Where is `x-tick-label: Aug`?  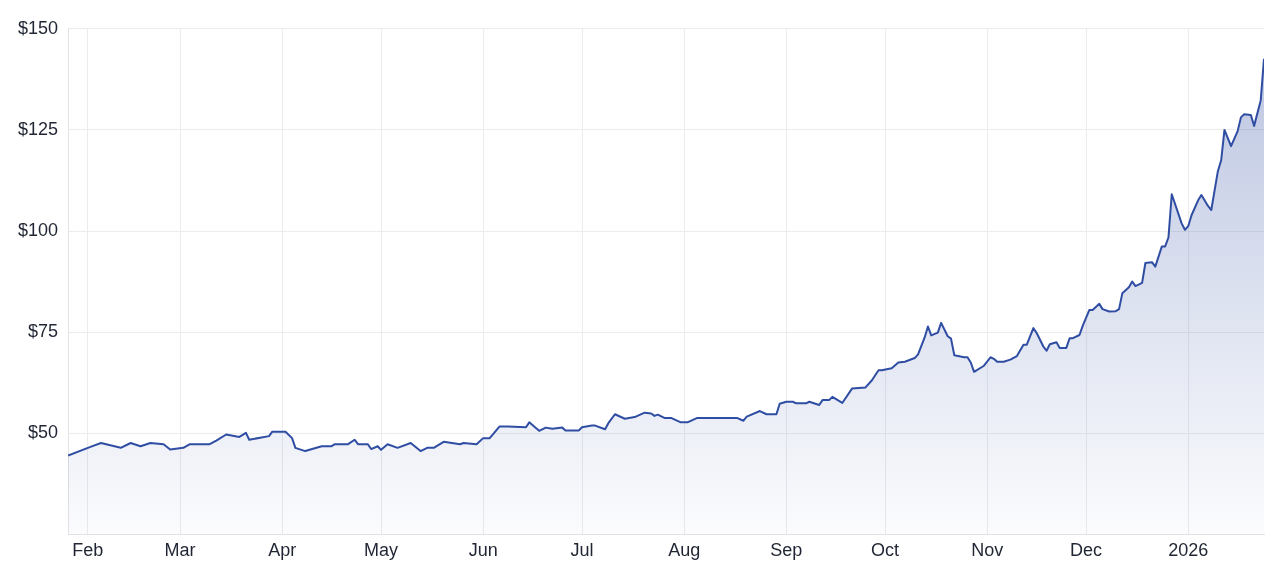 x-tick-label: Aug is located at coordinates (684, 550).